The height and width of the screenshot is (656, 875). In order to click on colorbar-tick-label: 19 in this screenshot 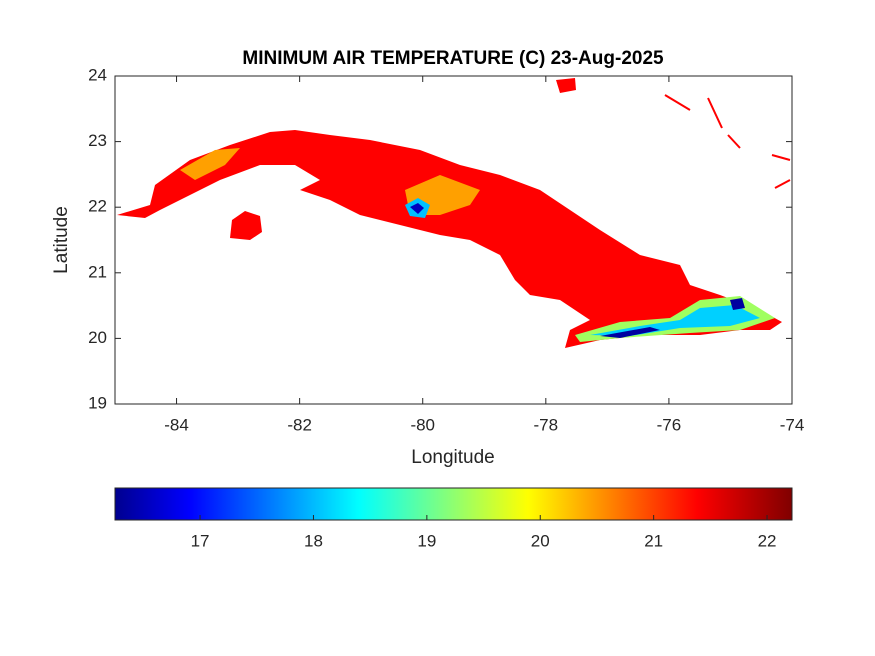, I will do `click(426, 540)`.